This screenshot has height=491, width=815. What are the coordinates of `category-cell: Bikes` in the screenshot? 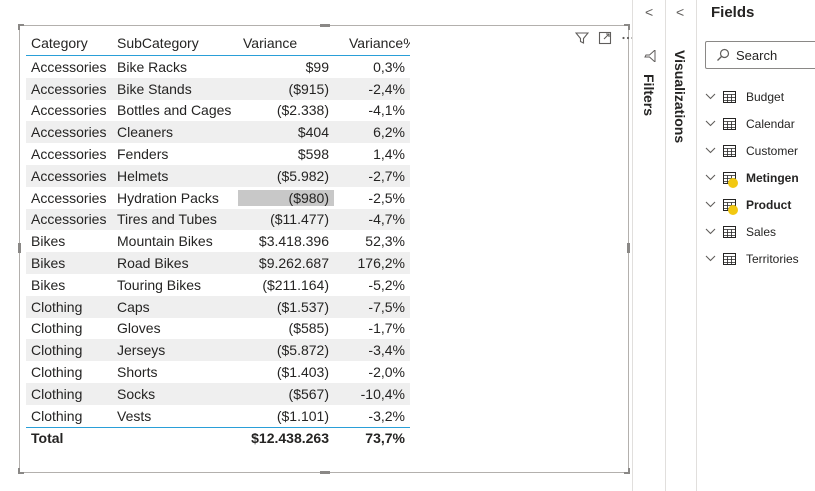 It's located at (48, 263).